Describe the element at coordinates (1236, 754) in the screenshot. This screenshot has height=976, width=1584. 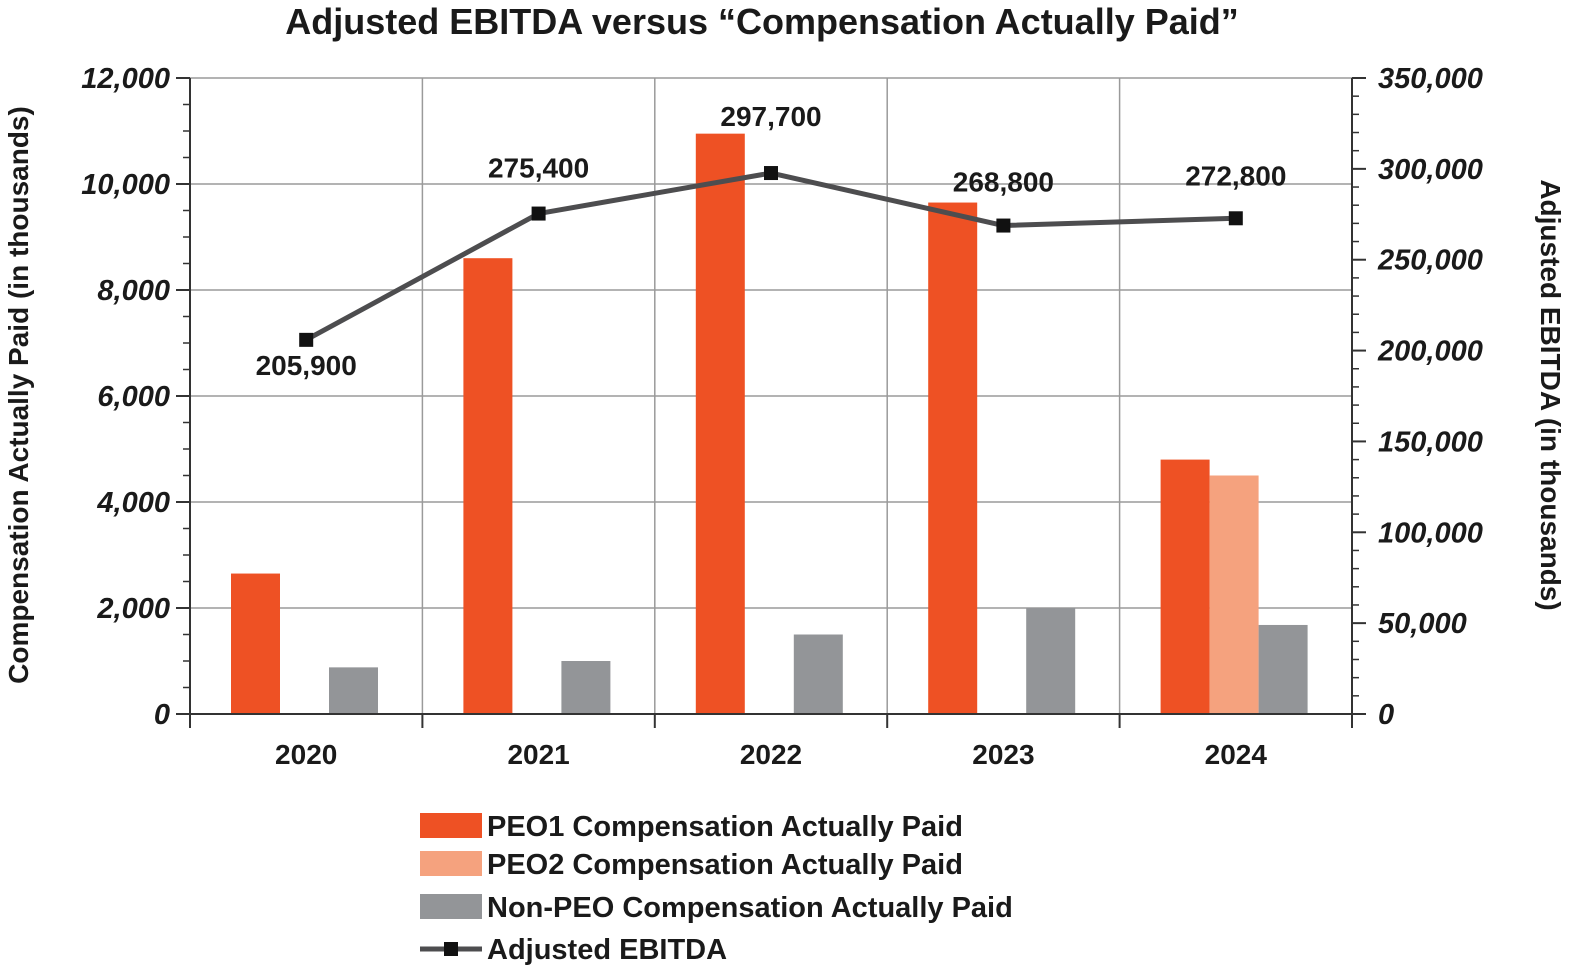
I see `category-label: 2024` at that location.